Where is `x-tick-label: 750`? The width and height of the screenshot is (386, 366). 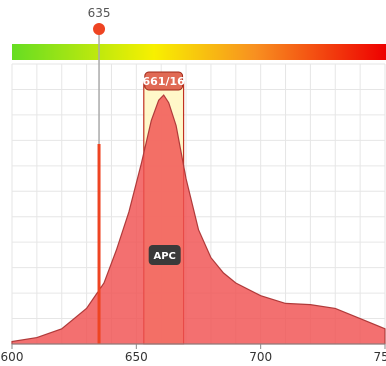
x-tick-label: 750 is located at coordinates (380, 357).